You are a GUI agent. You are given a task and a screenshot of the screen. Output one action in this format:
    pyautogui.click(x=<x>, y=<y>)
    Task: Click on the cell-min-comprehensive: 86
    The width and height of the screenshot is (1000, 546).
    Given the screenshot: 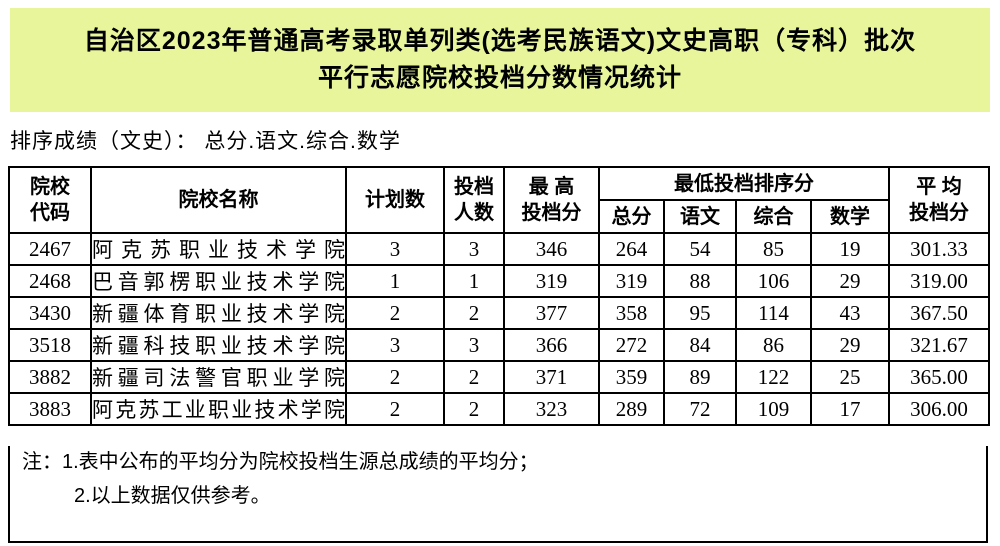 What is the action you would take?
    pyautogui.click(x=773, y=345)
    